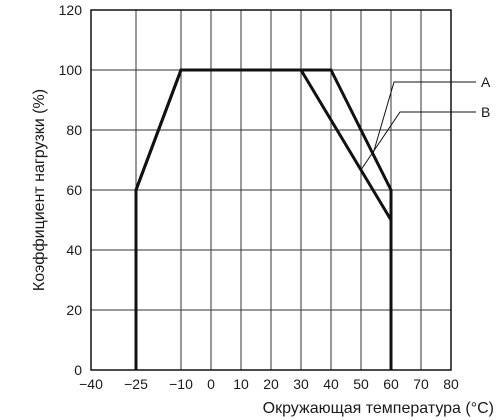  Describe the element at coordinates (181, 384) in the screenshot. I see `x-tick-label: −10` at that location.